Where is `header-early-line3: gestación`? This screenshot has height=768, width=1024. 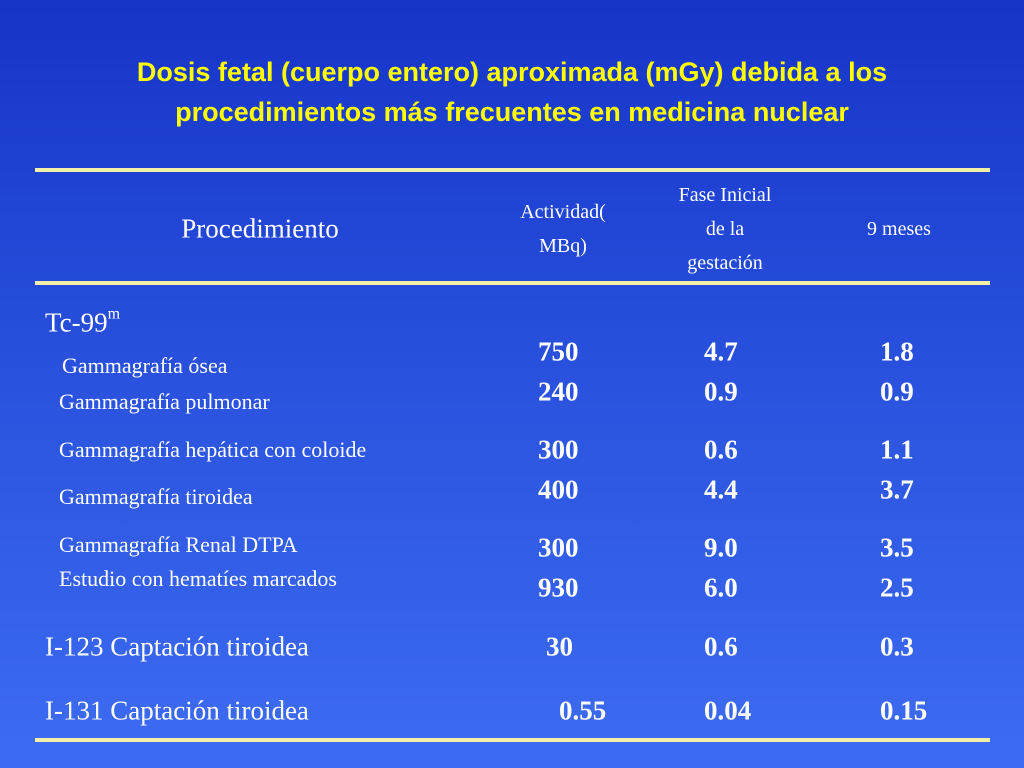 header-early-line3: gestación is located at coordinates (725, 263).